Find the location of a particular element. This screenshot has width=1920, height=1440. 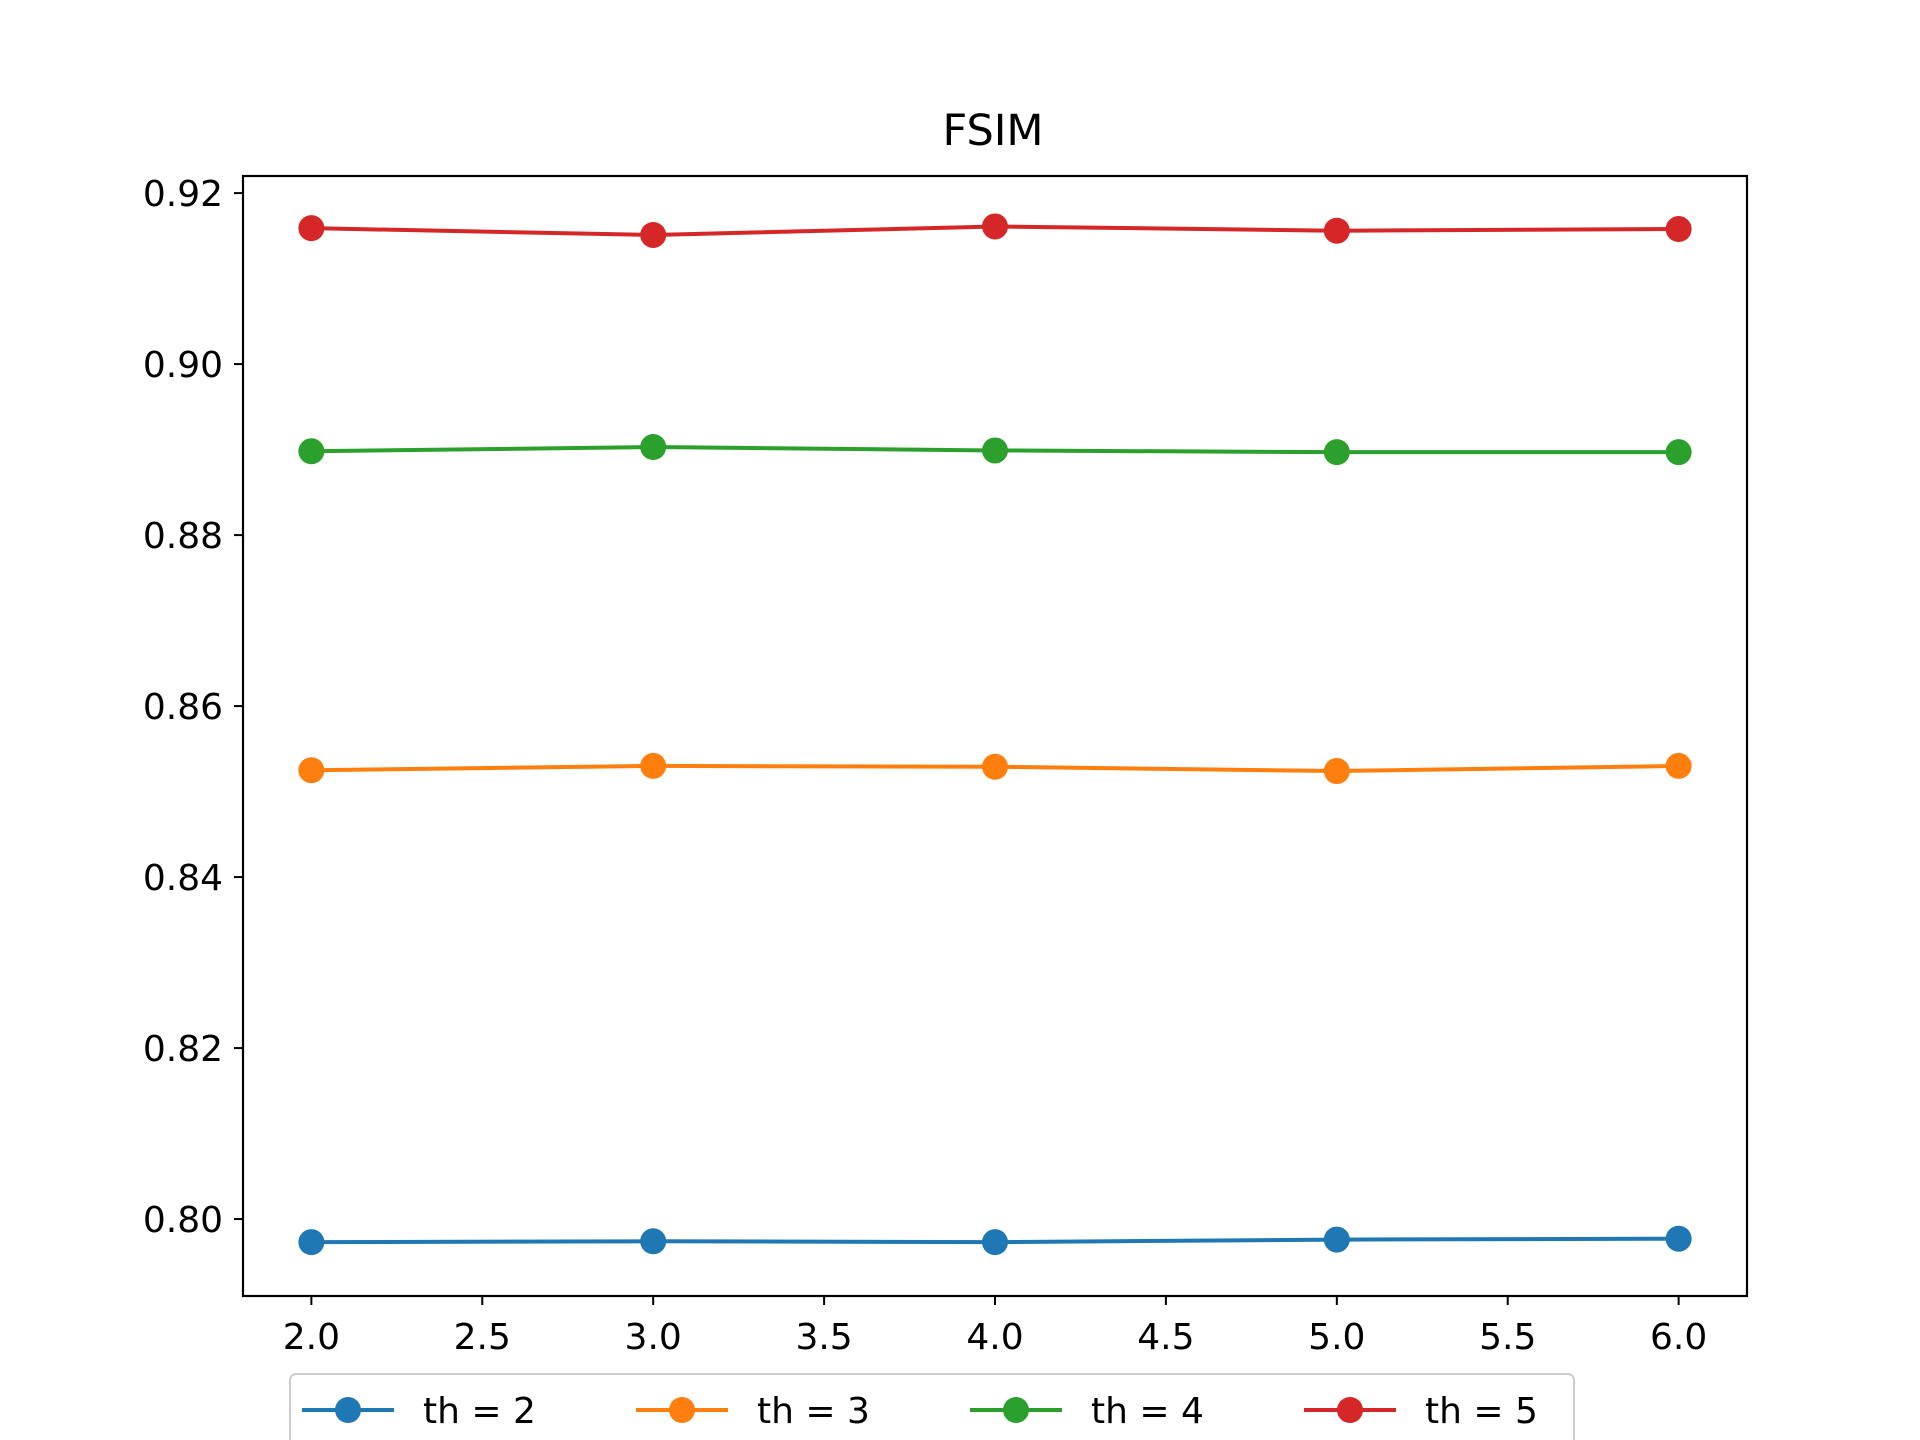

x-axis: 2.0 2.5 3.0 3.5 4.0 4.5 5.0 5.5 6.0 is located at coordinates (995, 1327).